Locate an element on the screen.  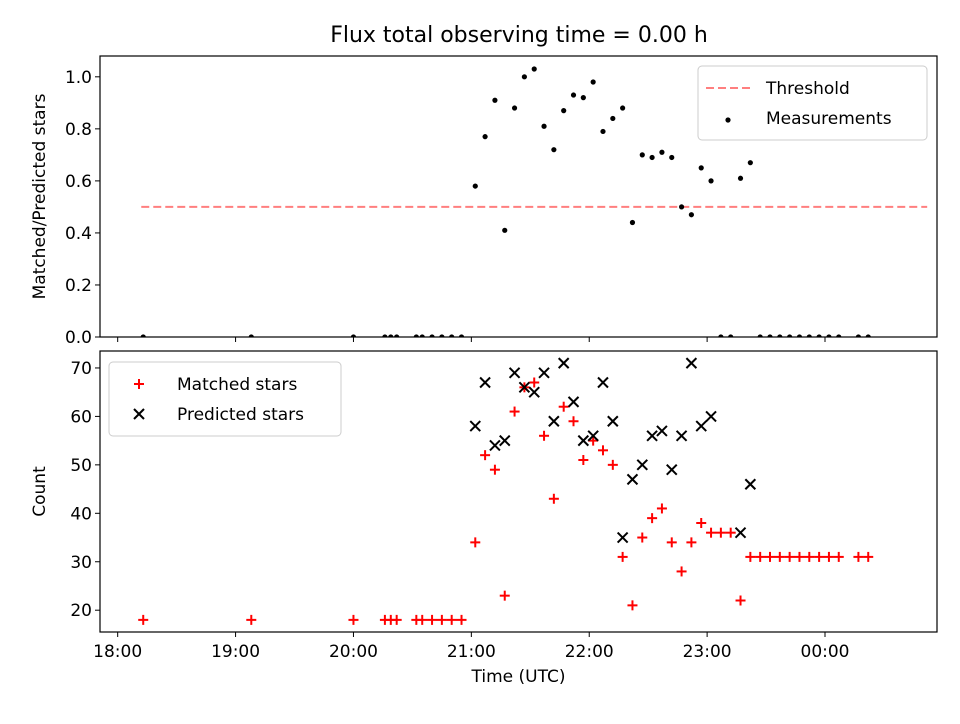
x-axis-label: Time (UTC) is located at coordinates (518, 677).